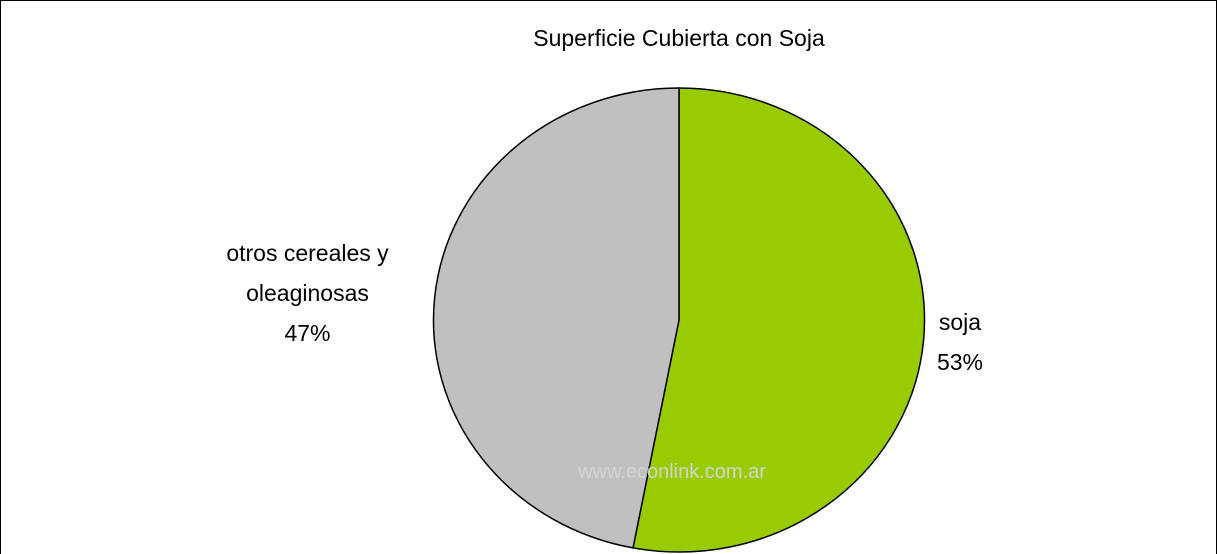 This screenshot has width=1217, height=554. I want to click on category-label: otros cereales y oleaginosas, so click(307, 273).